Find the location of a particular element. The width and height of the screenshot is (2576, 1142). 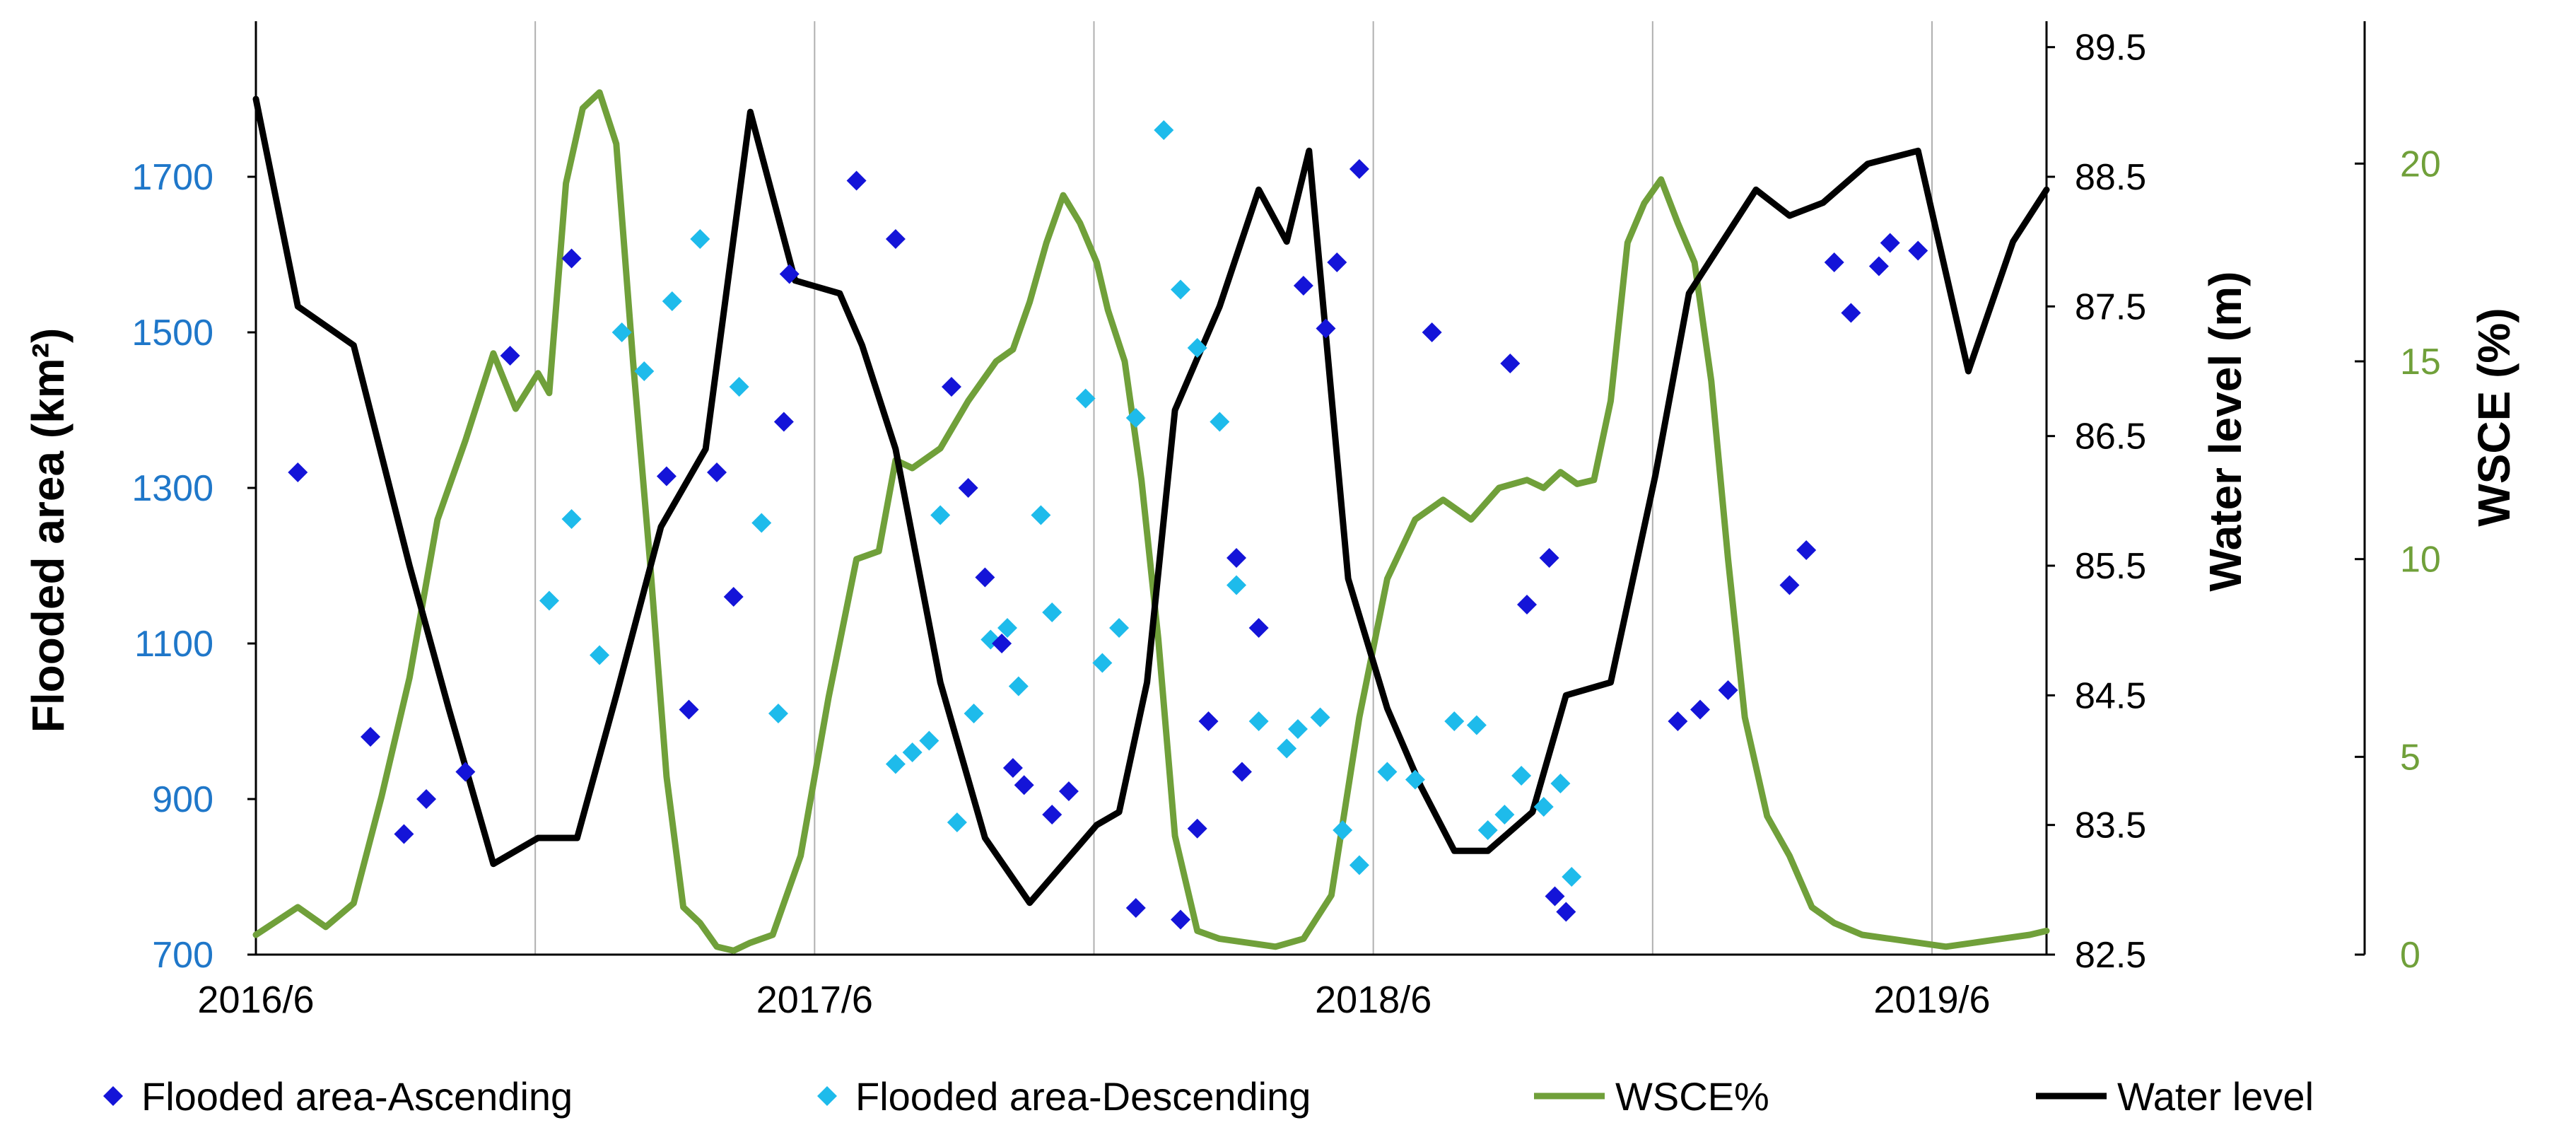

right-tick-label: 20 is located at coordinates (2421, 164).